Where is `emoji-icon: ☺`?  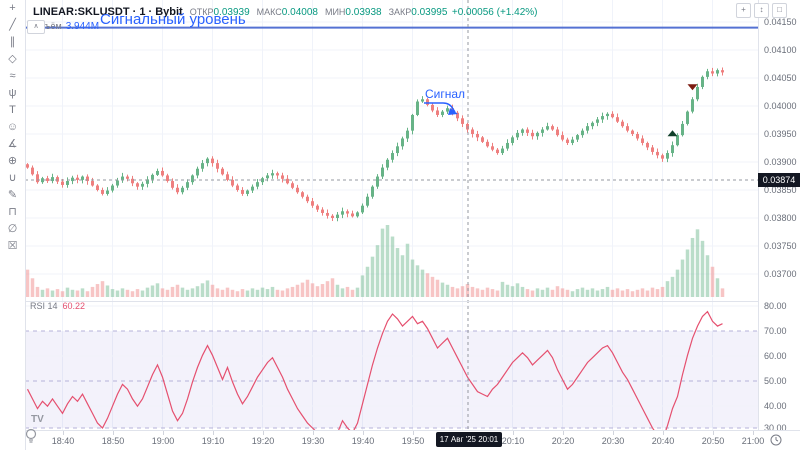
emoji-icon: ☺ is located at coordinates (12, 127).